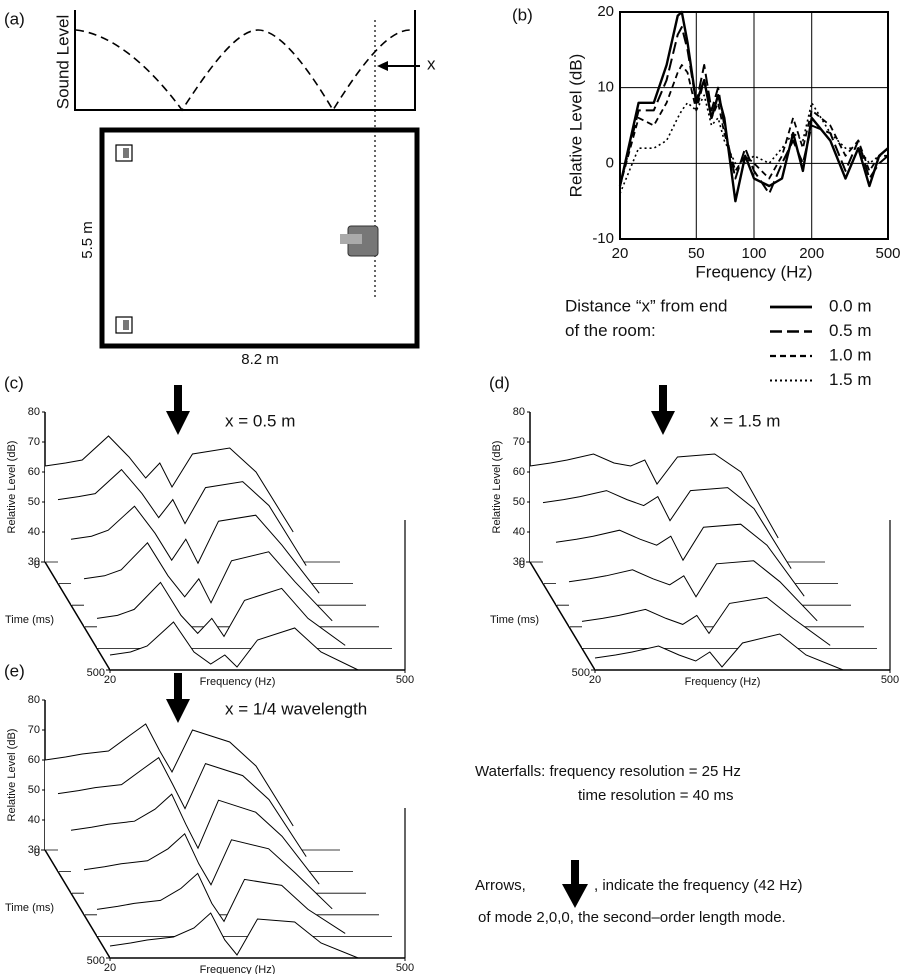  I want to click on panel-label: (c), so click(14, 382).